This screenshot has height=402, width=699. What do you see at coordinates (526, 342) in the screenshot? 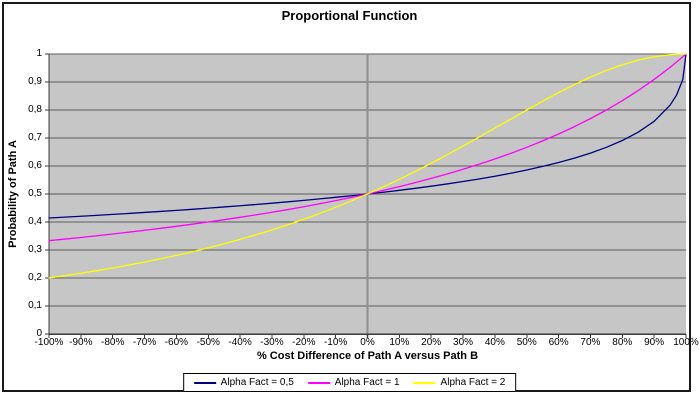
I see `x-tick-label: 50%` at bounding box center [526, 342].